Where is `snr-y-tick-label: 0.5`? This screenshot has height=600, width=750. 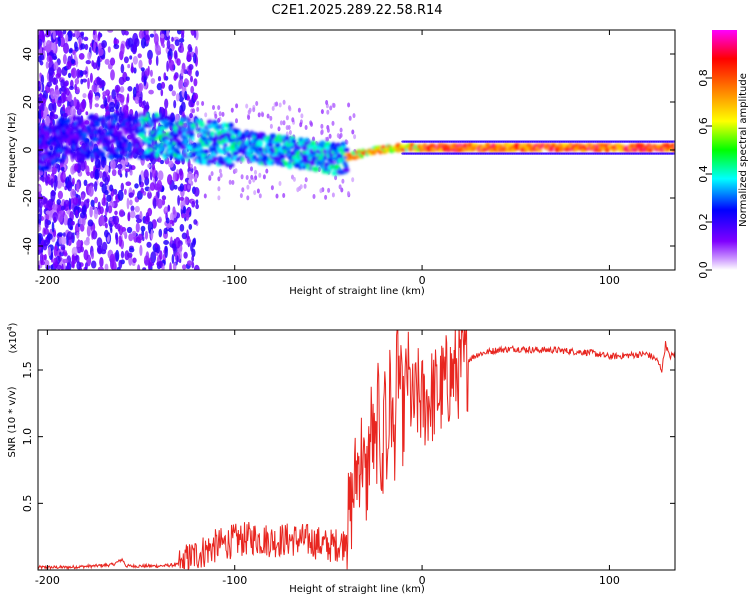 snr-y-tick-label: 0.5 is located at coordinates (27, 504).